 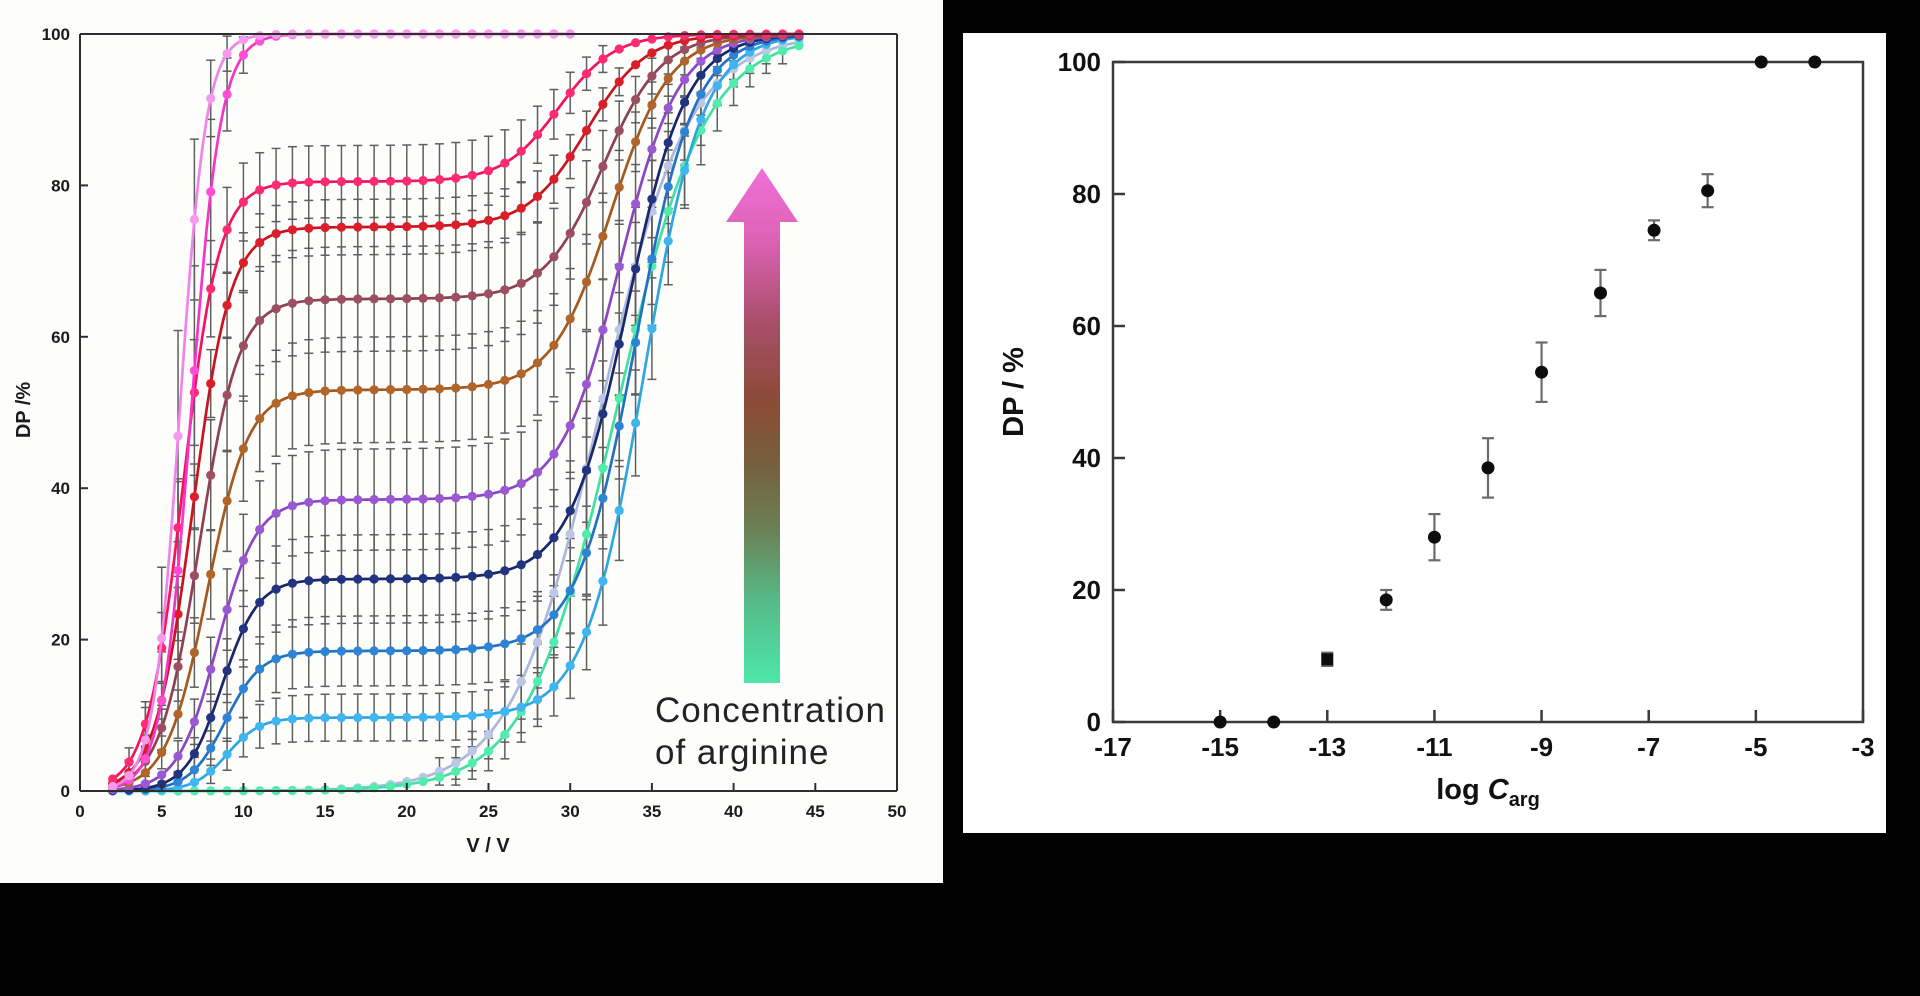 What do you see at coordinates (897, 811) in the screenshot?
I see `x-tick-label: 50` at bounding box center [897, 811].